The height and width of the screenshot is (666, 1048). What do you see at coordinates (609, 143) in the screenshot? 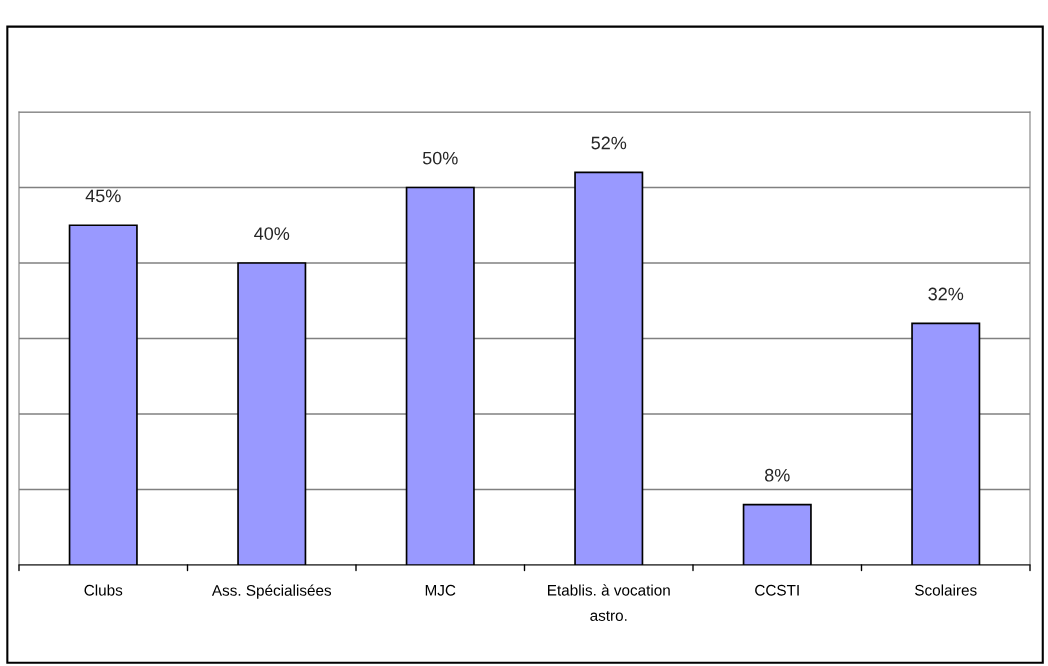
I see `data-label: 52%` at bounding box center [609, 143].